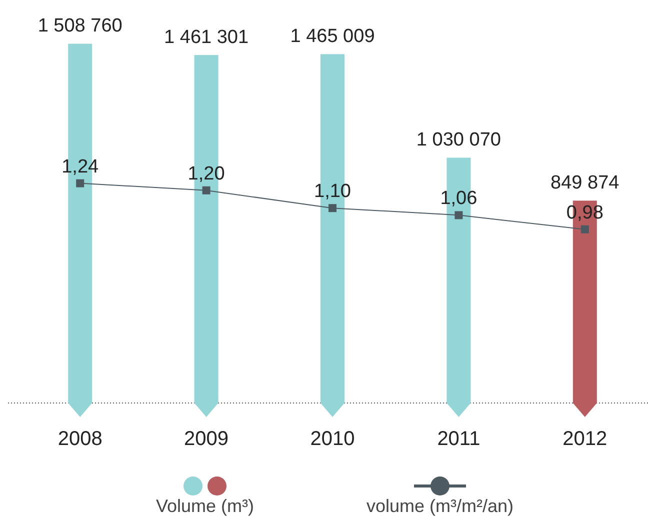  What do you see at coordinates (440, 506) in the screenshot?
I see `legend-label: volume (m³/m²/an)` at bounding box center [440, 506].